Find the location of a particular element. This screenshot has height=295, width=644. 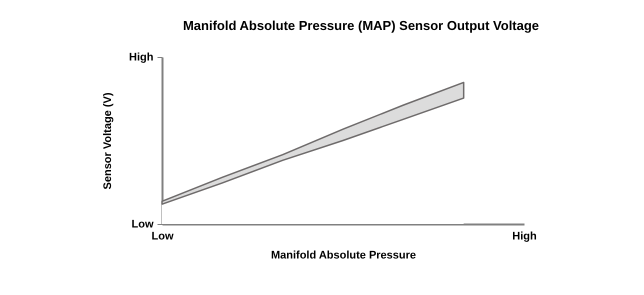

chart-title: Manifold Absolute Pressure (MAP) Sensor Output Voltage is located at coordinates (361, 25).